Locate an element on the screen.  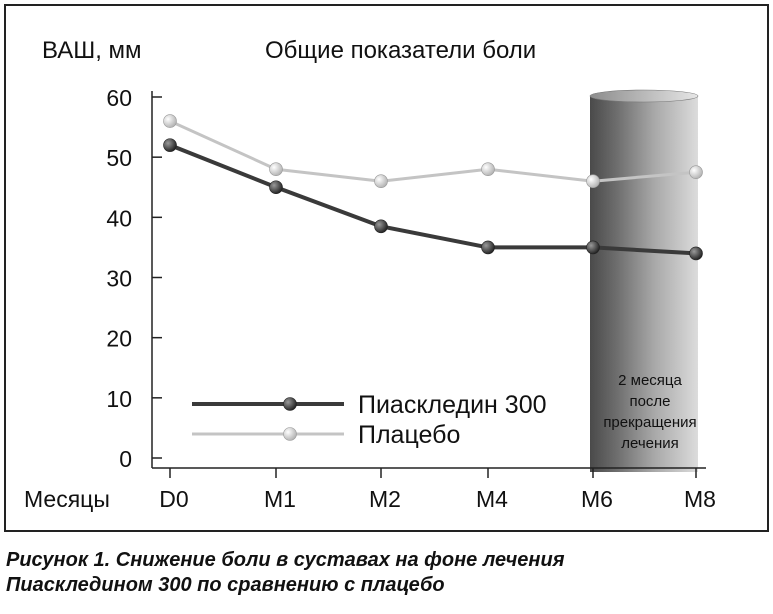
y-tick-label: 50 is located at coordinates (119, 158).